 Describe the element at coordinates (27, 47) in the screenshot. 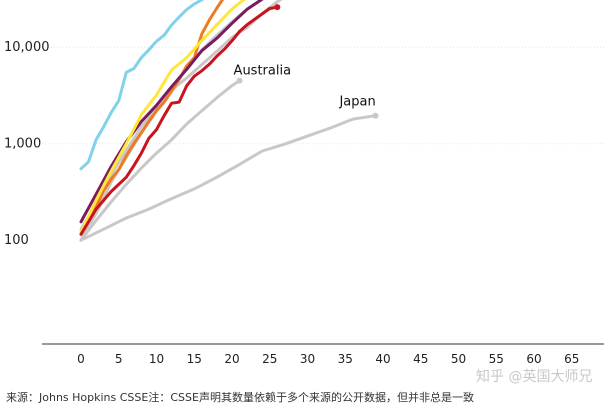

I see `y-tick-label: 10,000` at that location.